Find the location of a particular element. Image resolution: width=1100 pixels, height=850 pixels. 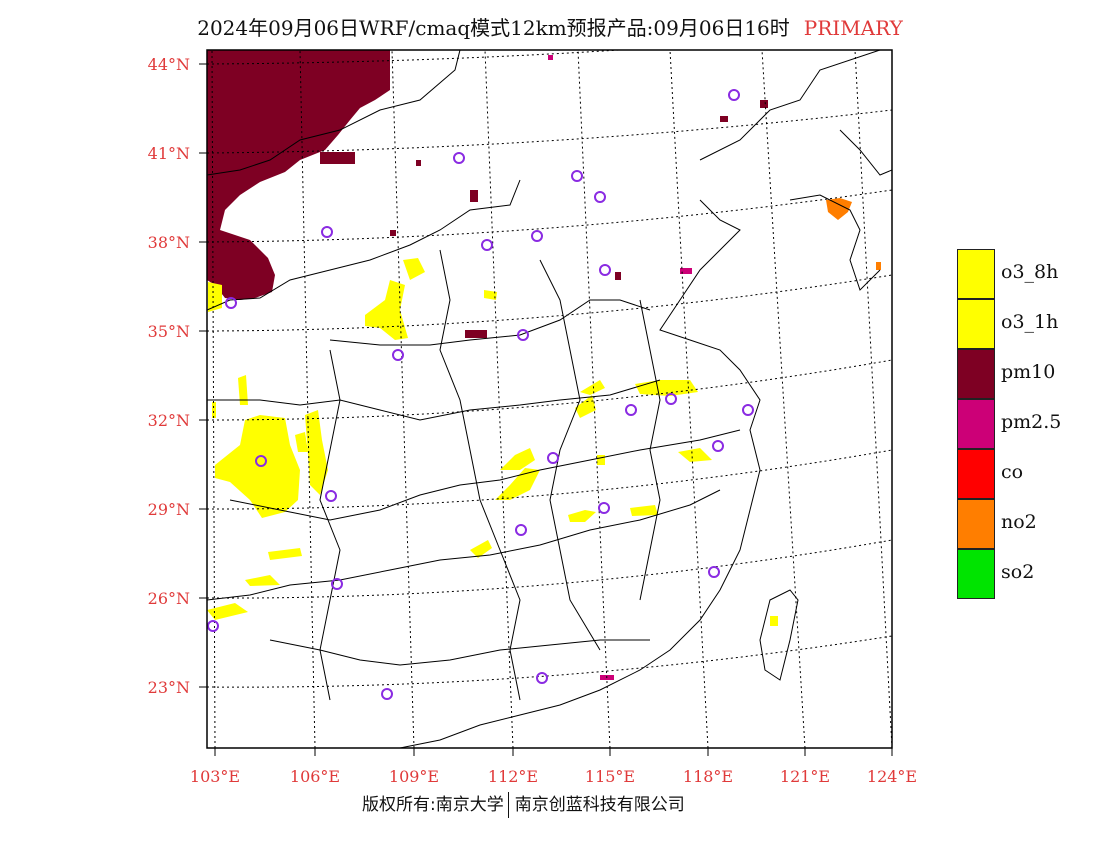

footer-divider is located at coordinates (508, 805).